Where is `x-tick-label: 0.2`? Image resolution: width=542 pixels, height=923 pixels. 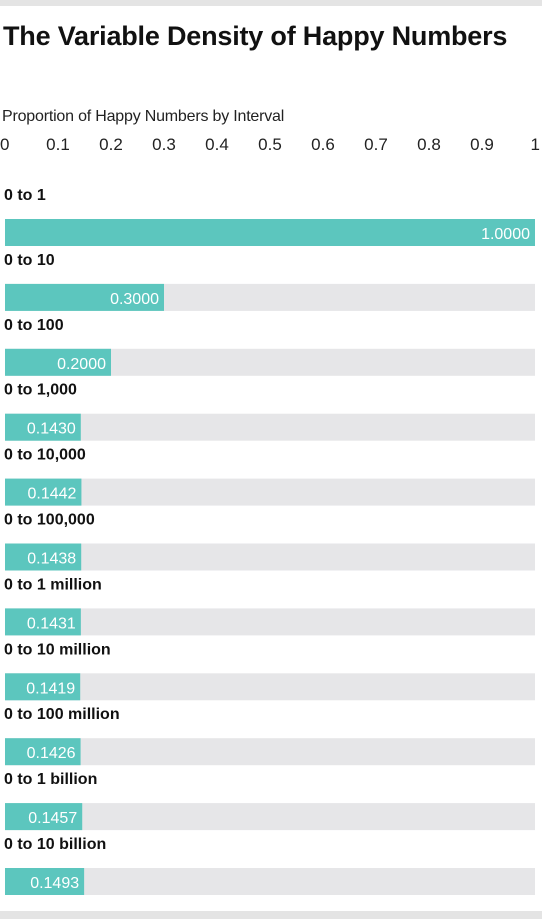
x-tick-label: 0.2 is located at coordinates (111, 144).